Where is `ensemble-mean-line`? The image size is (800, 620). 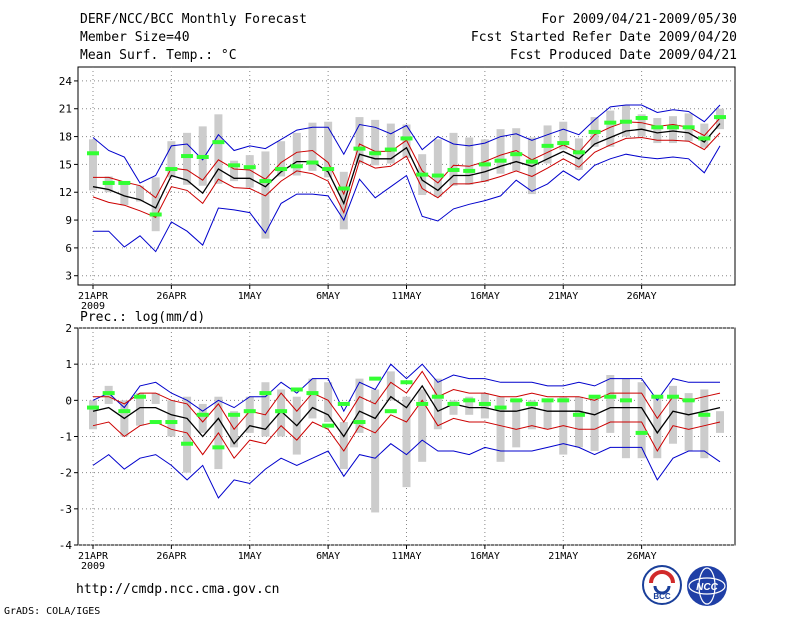 ensemble-mean-line is located at coordinates (406, 166).